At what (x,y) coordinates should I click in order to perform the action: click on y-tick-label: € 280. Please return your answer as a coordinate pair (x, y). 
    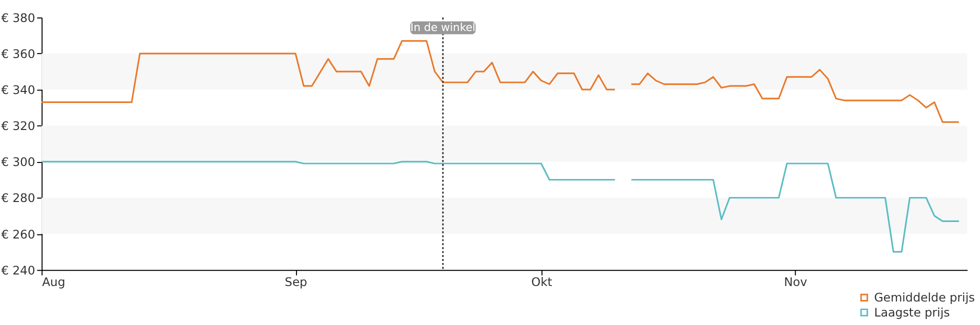
    Looking at the image, I should click on (18, 198).